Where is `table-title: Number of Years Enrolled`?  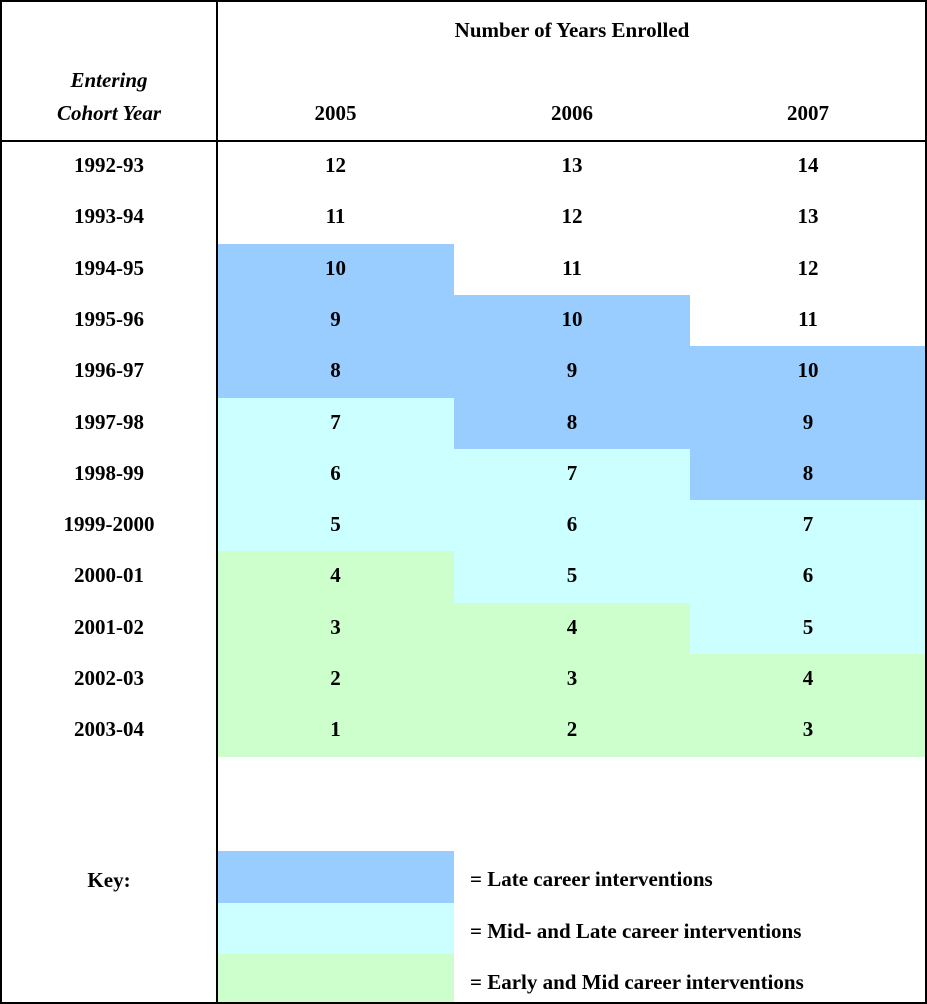
table-title: Number of Years Enrolled is located at coordinates (572, 30).